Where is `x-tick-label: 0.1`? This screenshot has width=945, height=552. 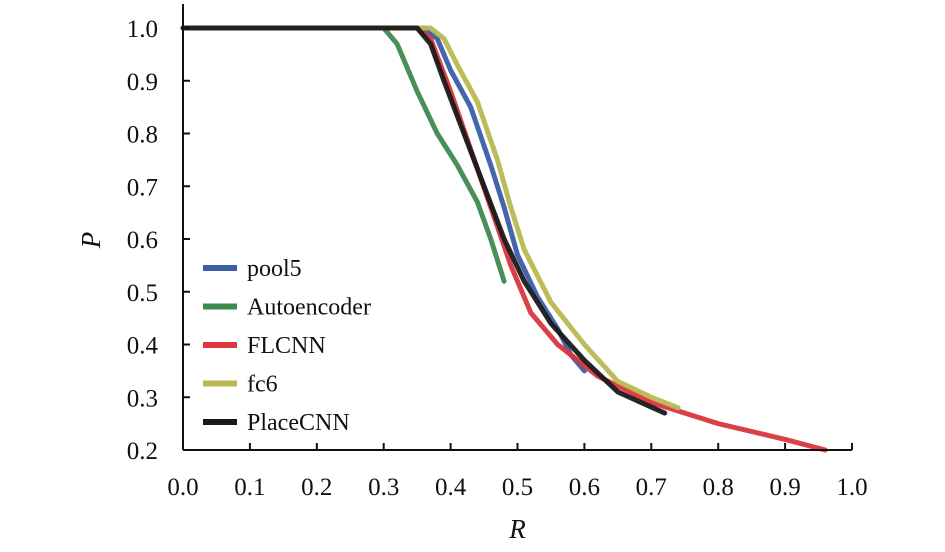 x-tick-label: 0.1 is located at coordinates (249, 487).